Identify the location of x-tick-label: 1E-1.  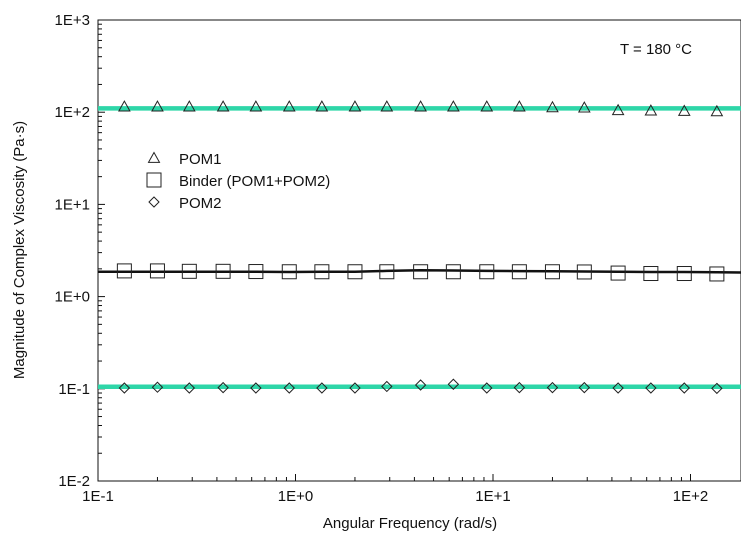
(98, 496).